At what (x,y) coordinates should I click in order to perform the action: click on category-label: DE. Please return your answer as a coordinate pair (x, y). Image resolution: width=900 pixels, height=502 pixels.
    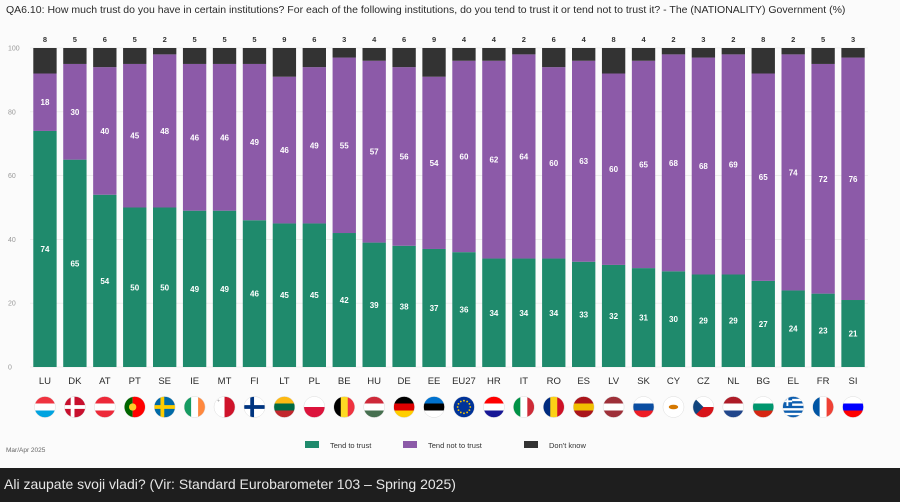
    Looking at the image, I should click on (404, 381).